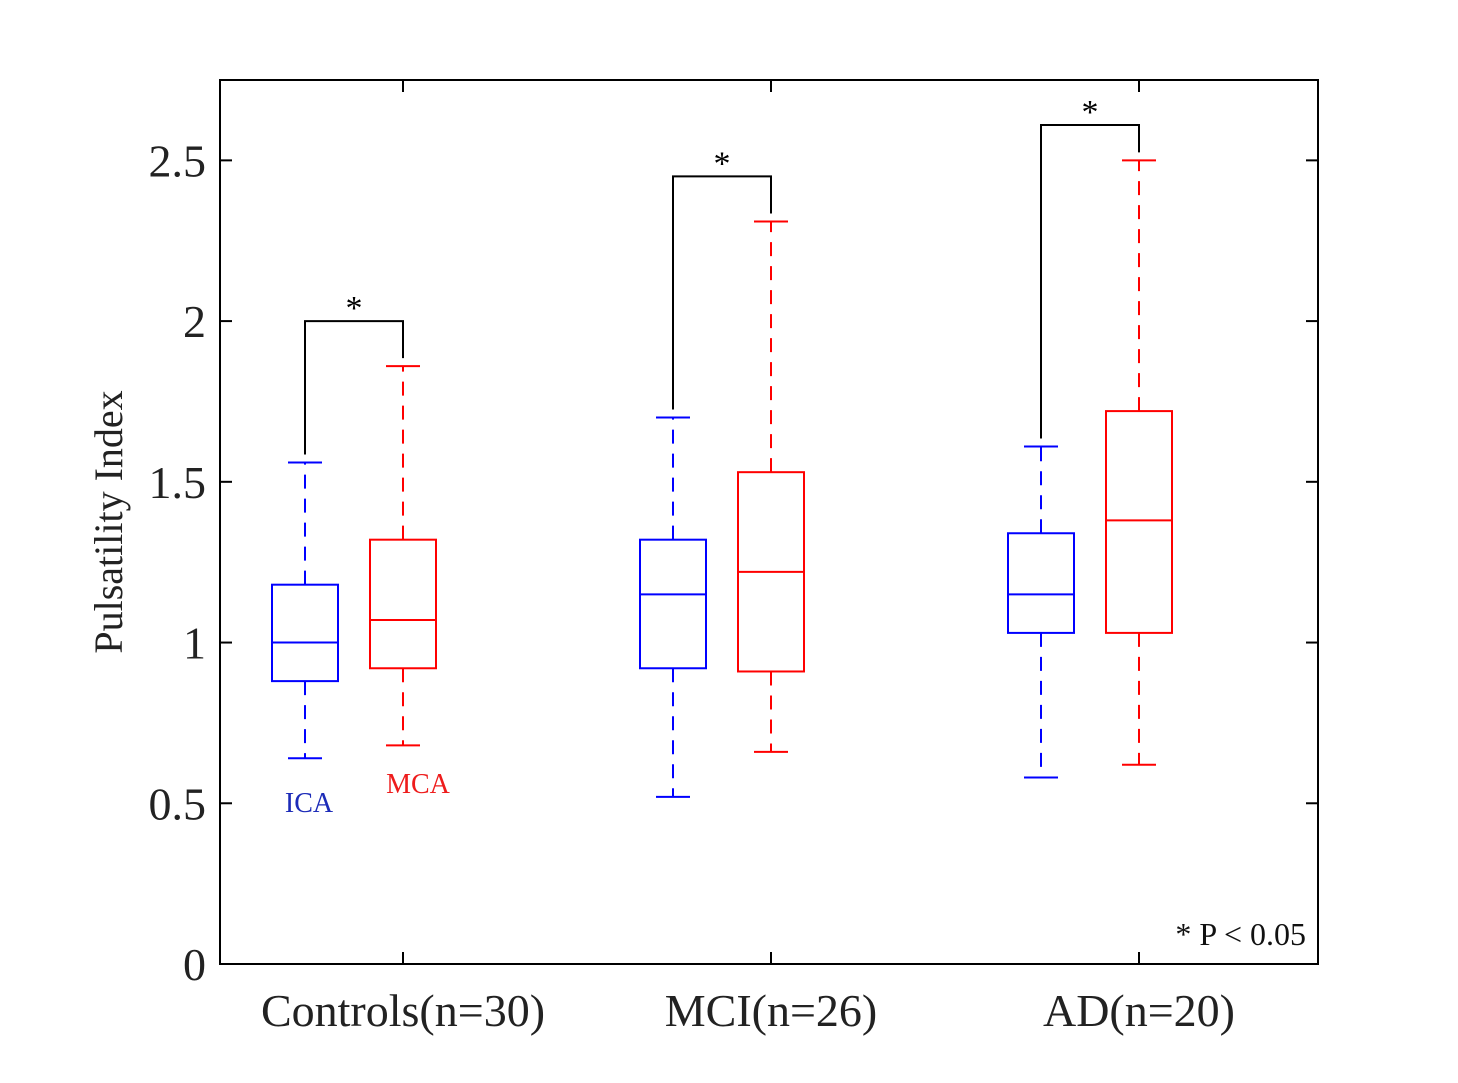 This screenshot has height=1083, width=1458. What do you see at coordinates (178, 803) in the screenshot?
I see `y-tick-label: 0.5` at bounding box center [178, 803].